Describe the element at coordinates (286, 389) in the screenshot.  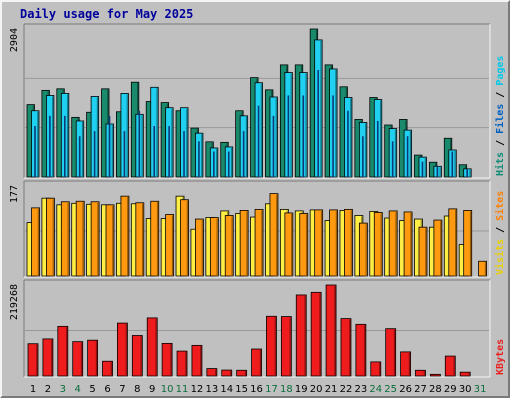
I see `x-tick-label-18: 18` at that location.